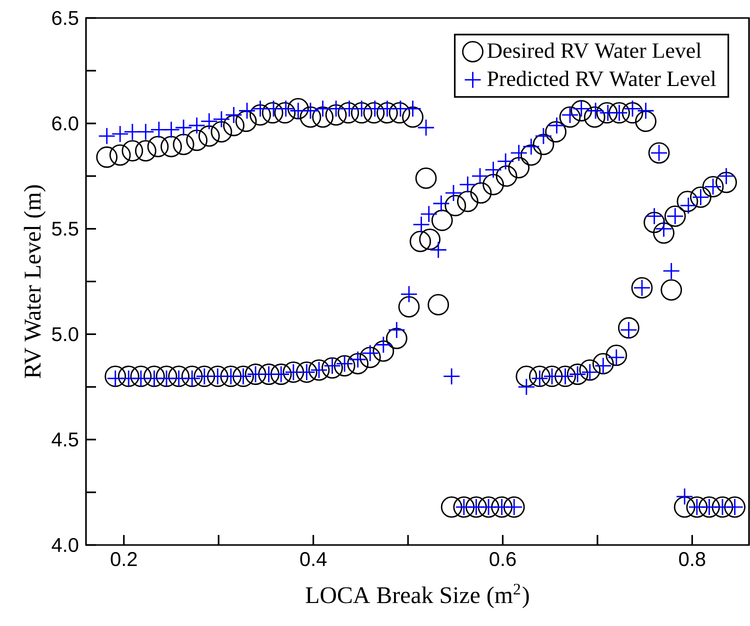 This screenshot has width=750, height=626. What do you see at coordinates (123, 559) in the screenshot?
I see `x-tick-label: 0.2` at bounding box center [123, 559].